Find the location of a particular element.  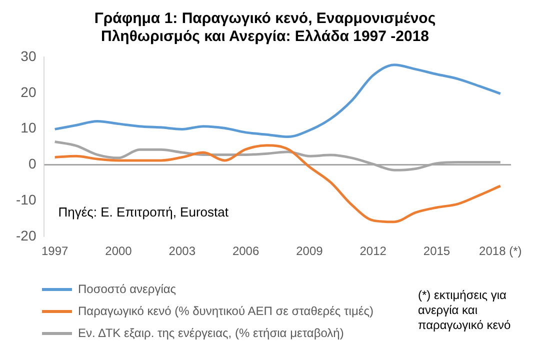

x-tick-label: 2018 (*) is located at coordinates (500, 251).